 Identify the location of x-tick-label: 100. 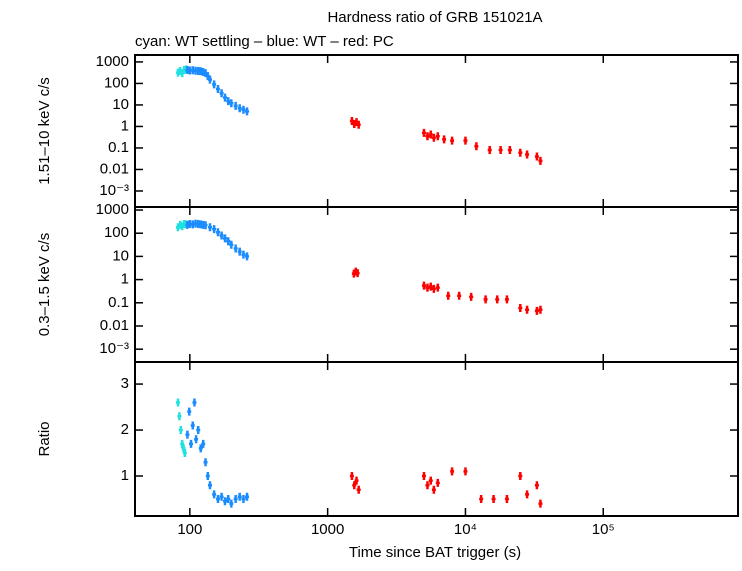
(189, 529).